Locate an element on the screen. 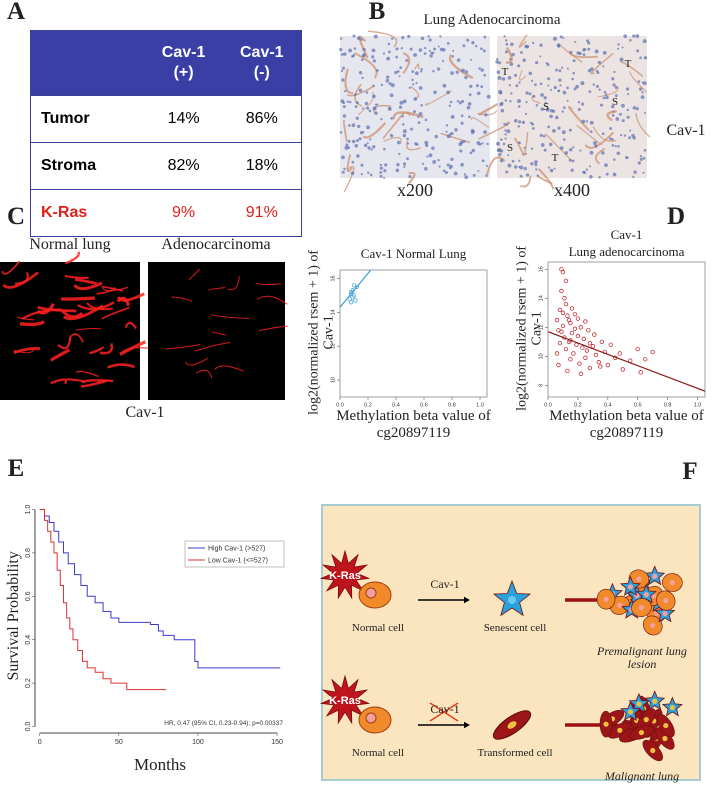  legend-frame is located at coordinates (234, 554).